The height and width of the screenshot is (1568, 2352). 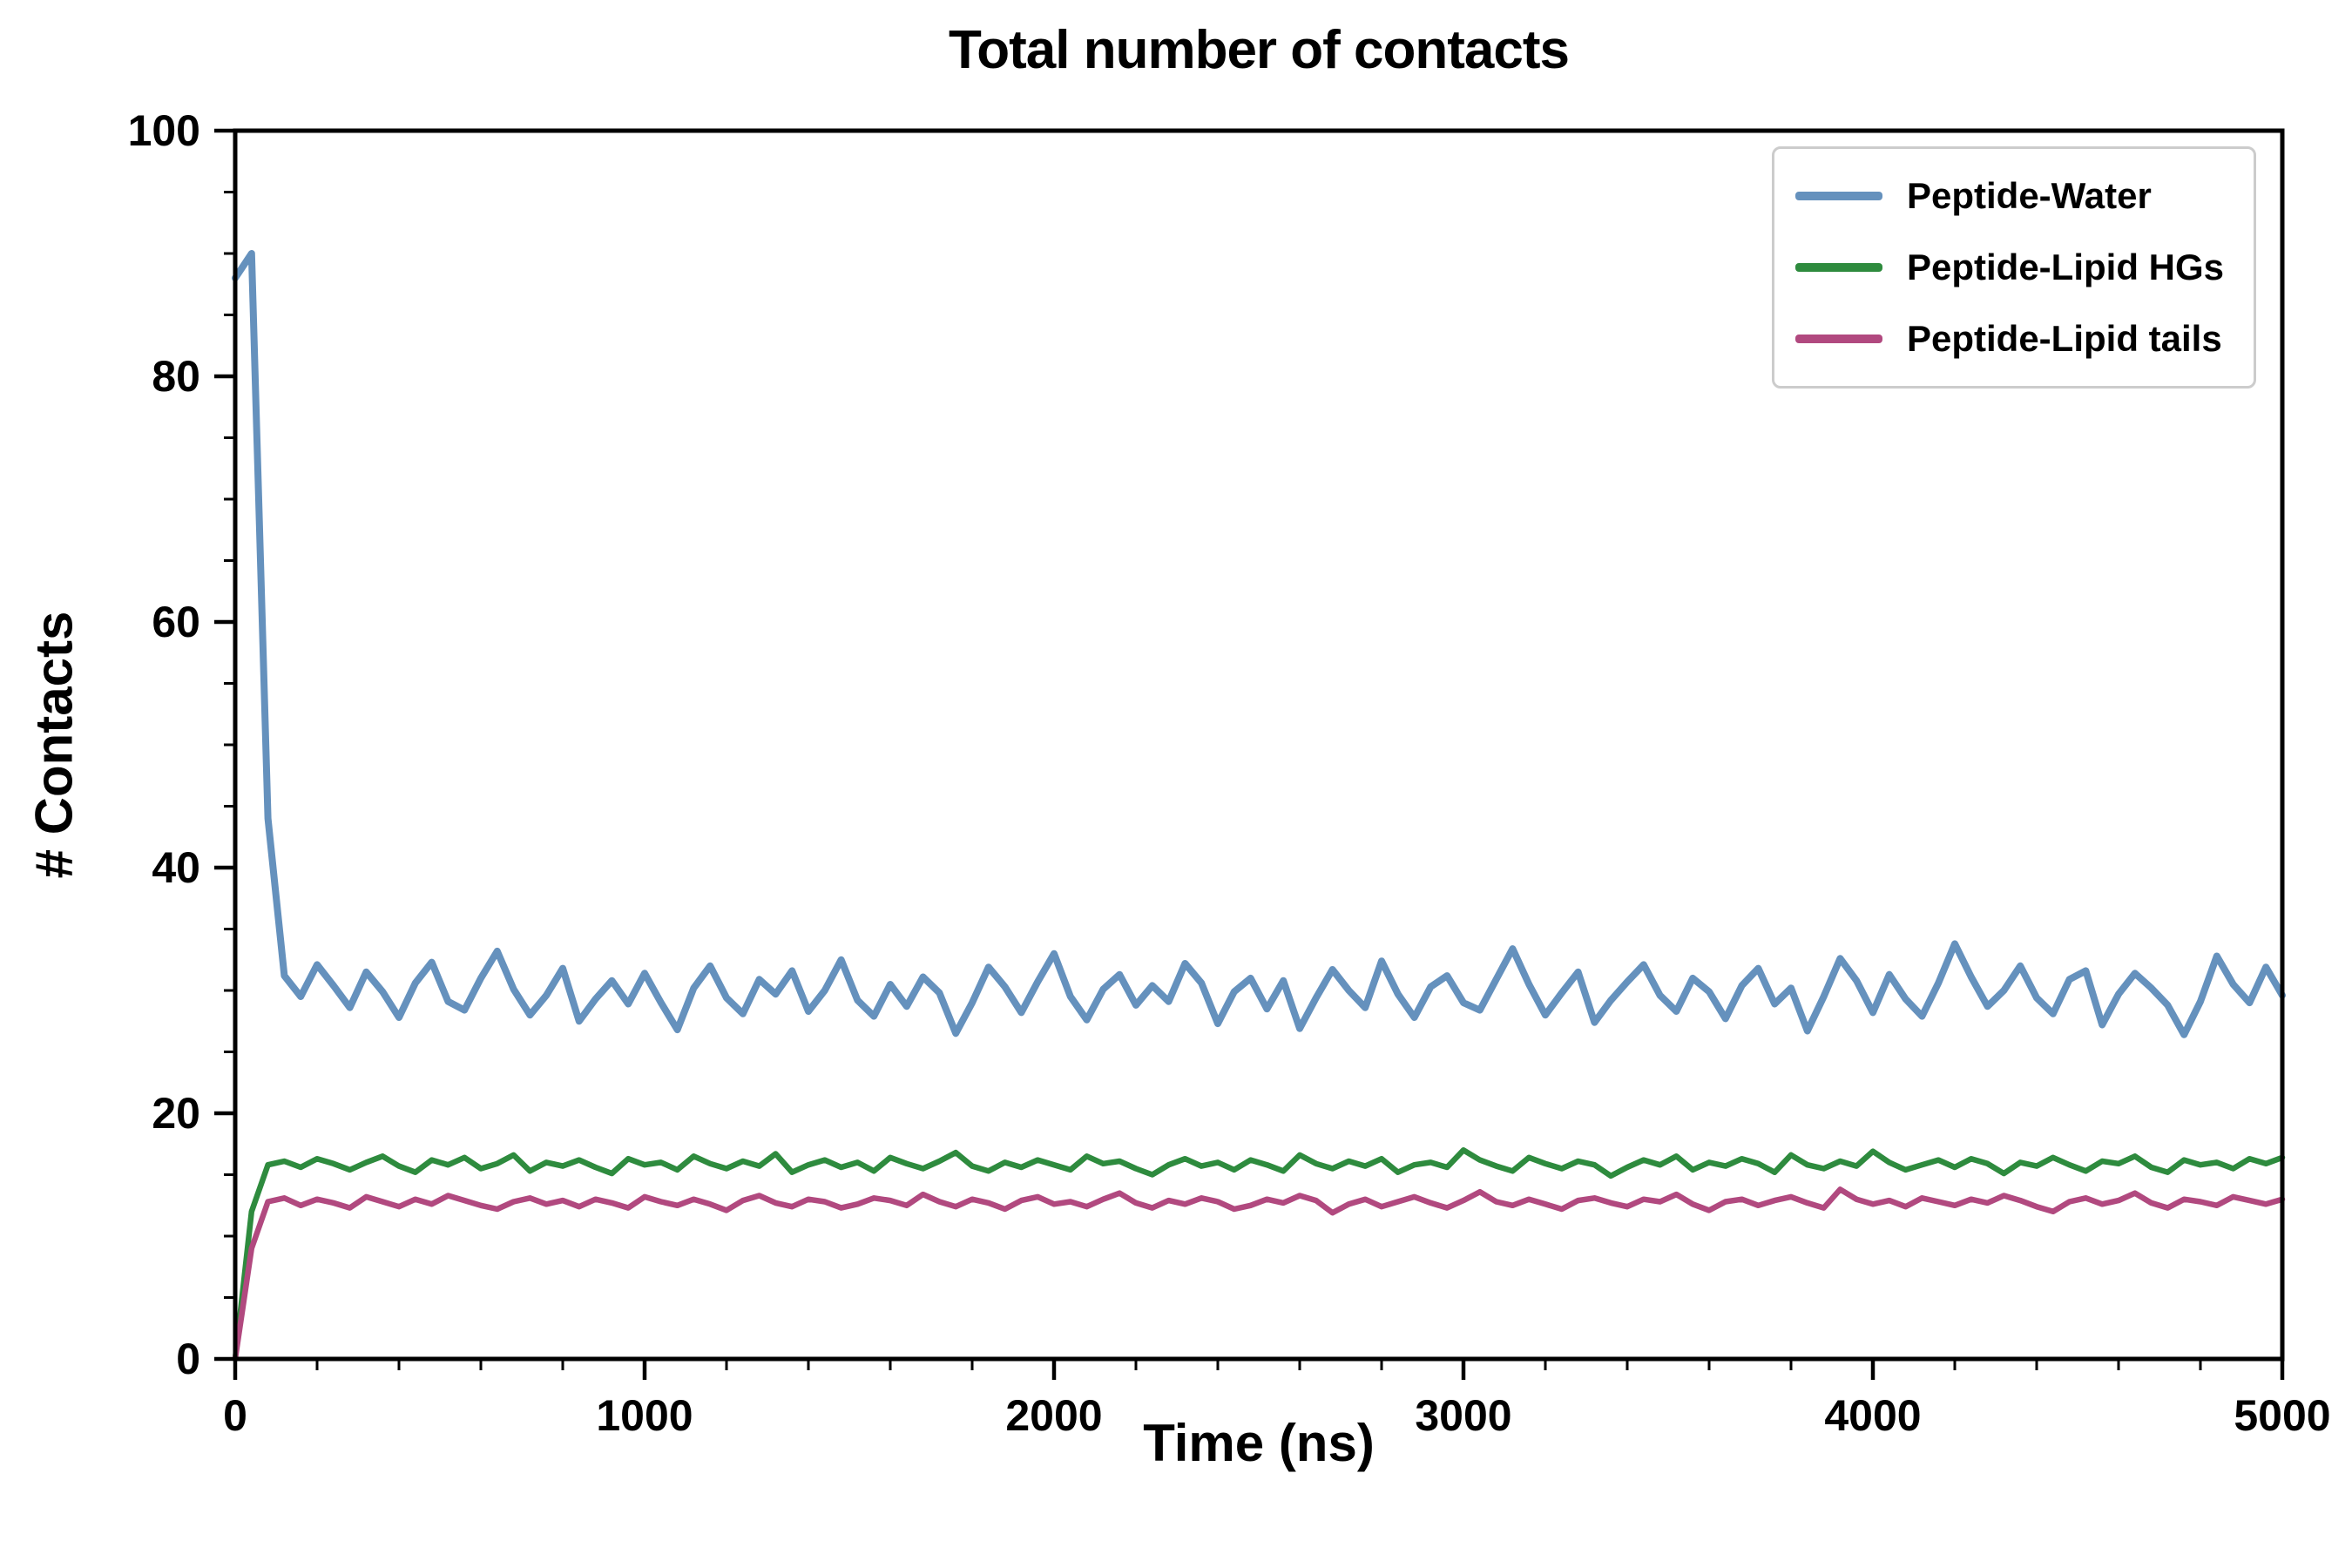 I want to click on y-tick-label: 100, so click(x=164, y=130).